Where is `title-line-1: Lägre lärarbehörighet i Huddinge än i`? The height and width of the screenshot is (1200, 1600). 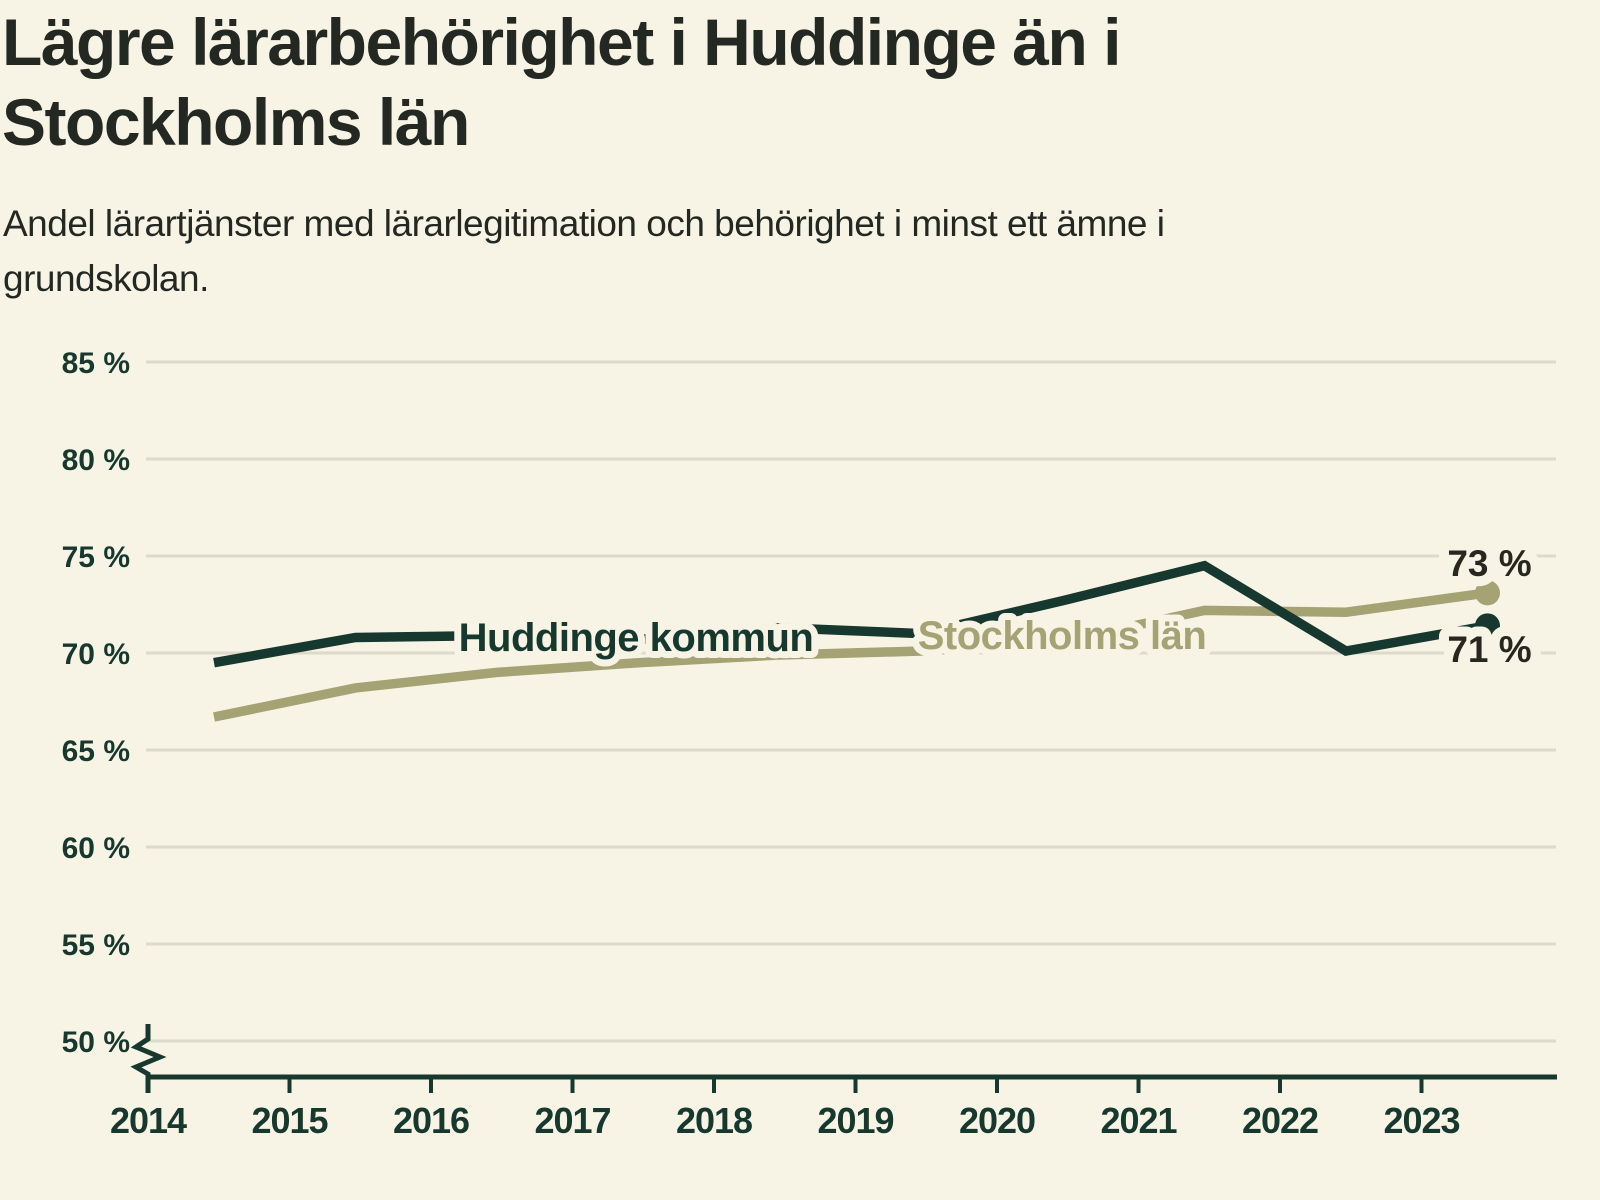 title-line-1: Lägre lärarbehörighet i Huddinge än i is located at coordinates (562, 42).